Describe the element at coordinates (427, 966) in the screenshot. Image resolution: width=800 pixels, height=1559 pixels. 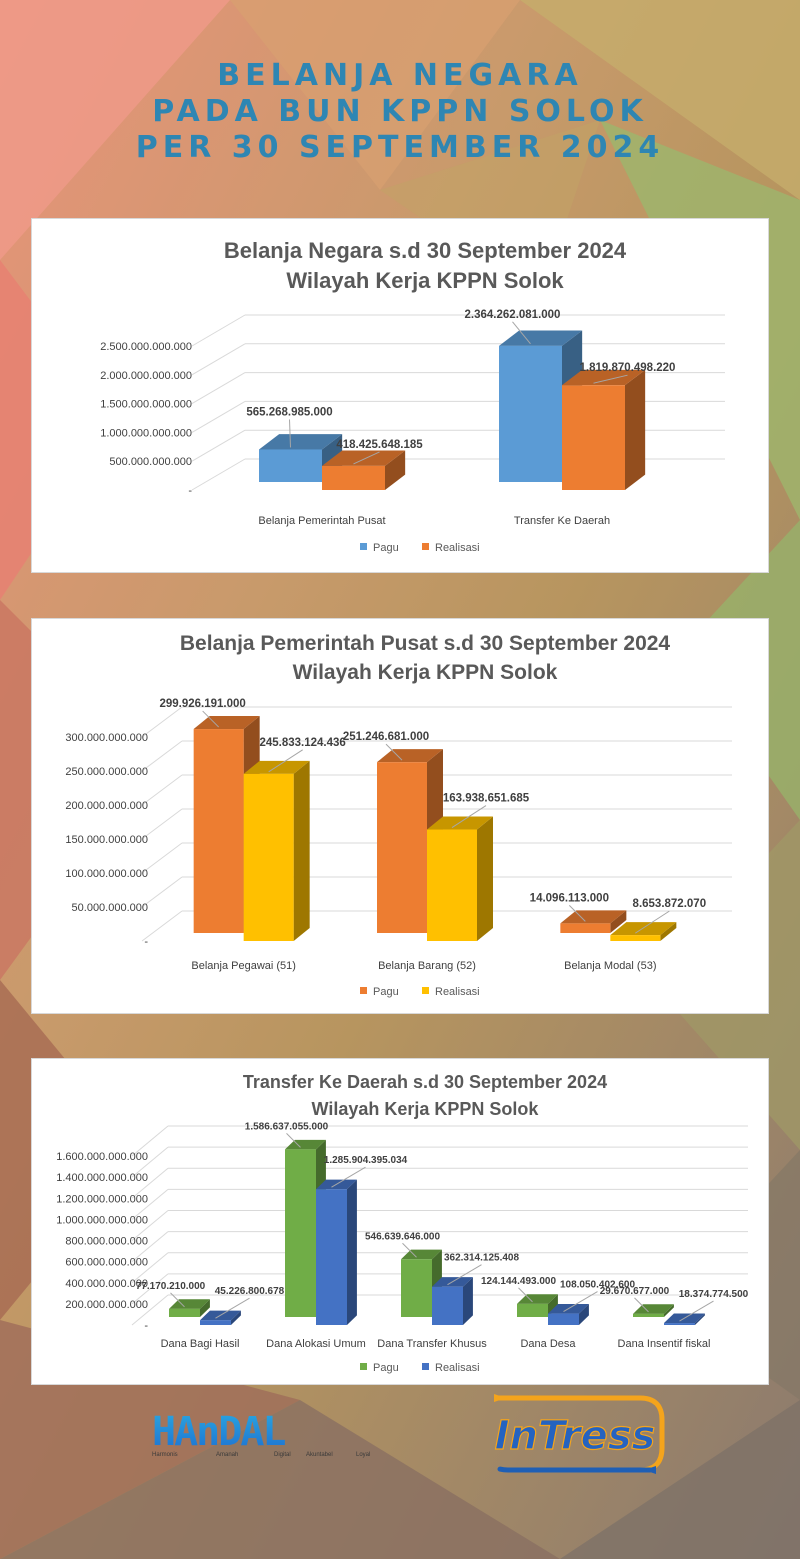
I see `x-category-label: Belanja Barang (52)` at that location.